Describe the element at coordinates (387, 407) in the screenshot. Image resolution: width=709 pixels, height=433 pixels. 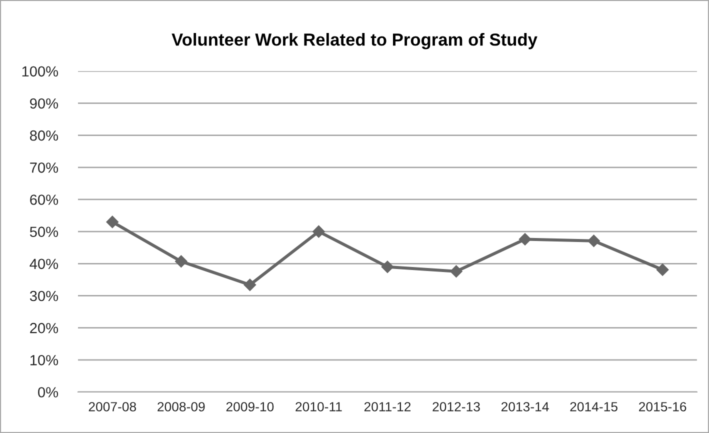
I see `x-tick-label: 2011-12` at that location.